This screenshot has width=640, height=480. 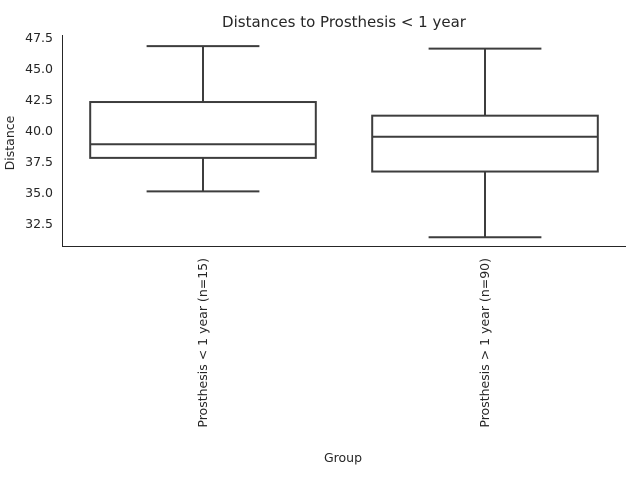 What do you see at coordinates (39, 161) in the screenshot?
I see `y-tick-label: 37.5` at bounding box center [39, 161].